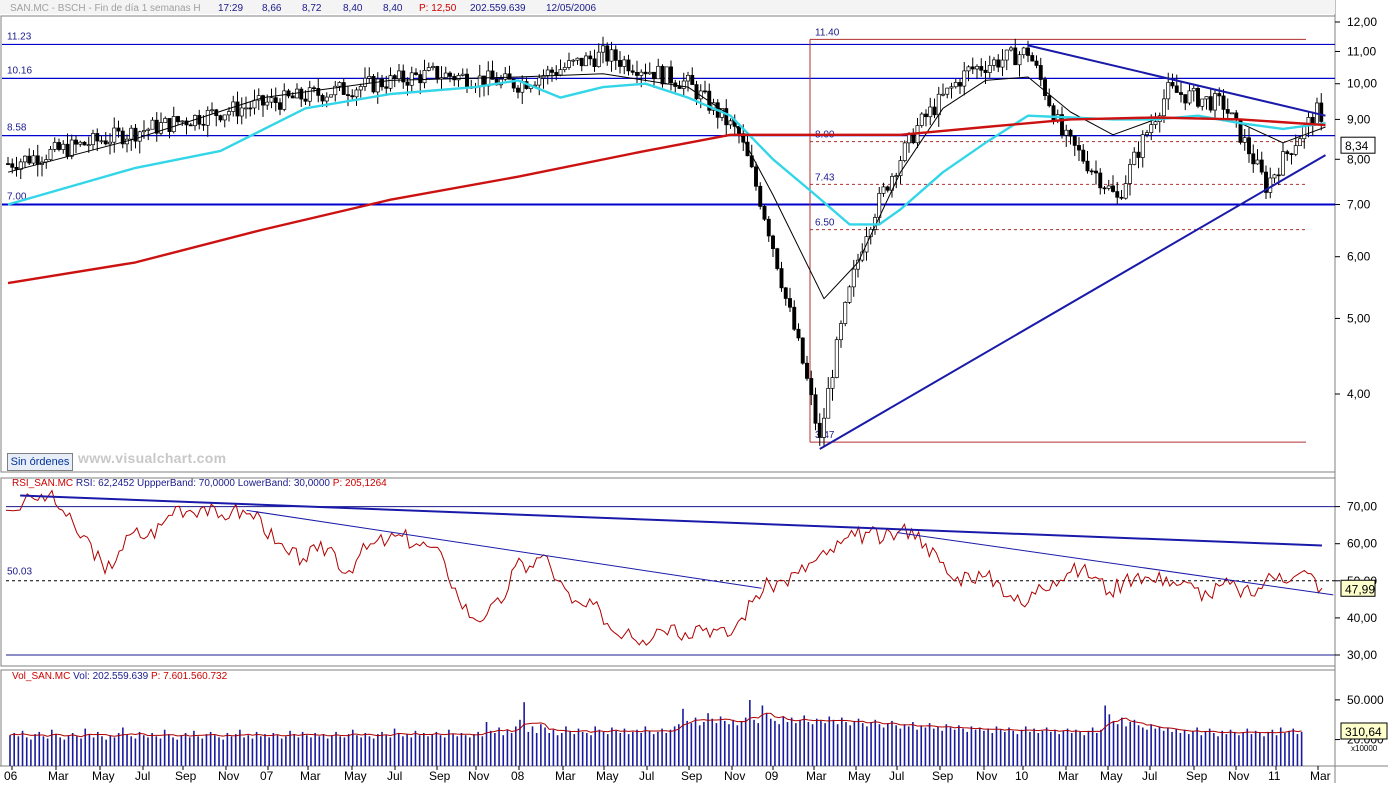 This screenshot has width=1388, height=788. I want to click on header-high: 8,72, so click(312, 8).